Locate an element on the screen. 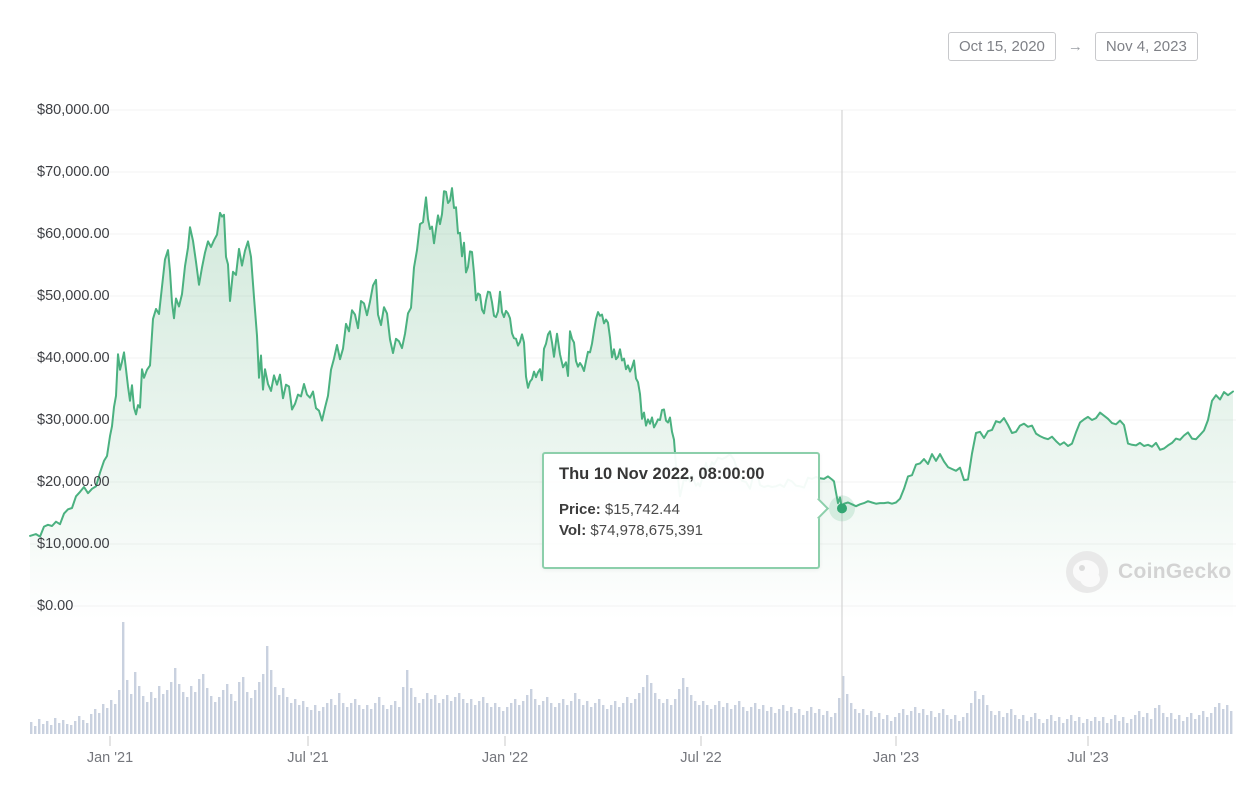  y-axis-label: $20,000.00 is located at coordinates (73, 482).